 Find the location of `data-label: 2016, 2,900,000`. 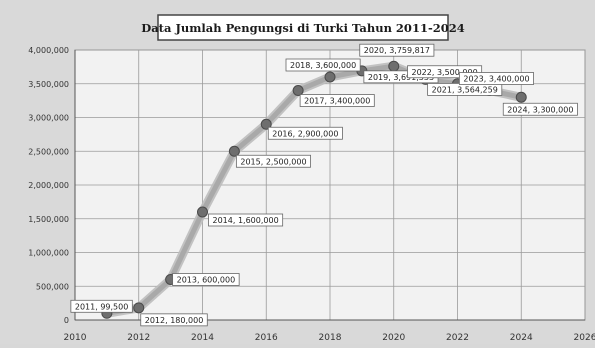

data-label: 2016, 2,900,000 is located at coordinates (305, 133).